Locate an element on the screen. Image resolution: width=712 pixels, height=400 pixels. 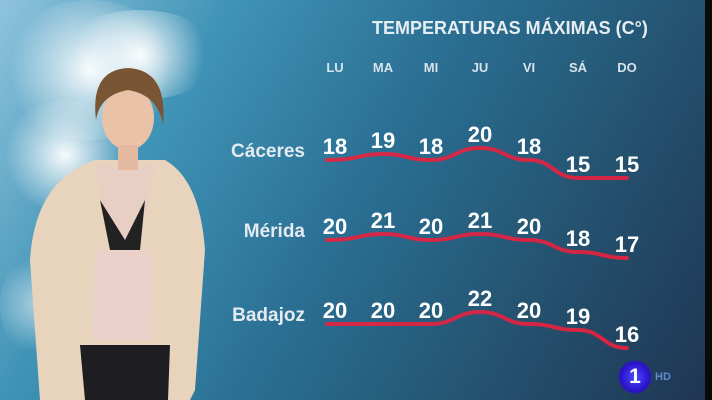
chart-title: TEMPERATURAS MÁXIMAS (C°) is located at coordinates (510, 28).